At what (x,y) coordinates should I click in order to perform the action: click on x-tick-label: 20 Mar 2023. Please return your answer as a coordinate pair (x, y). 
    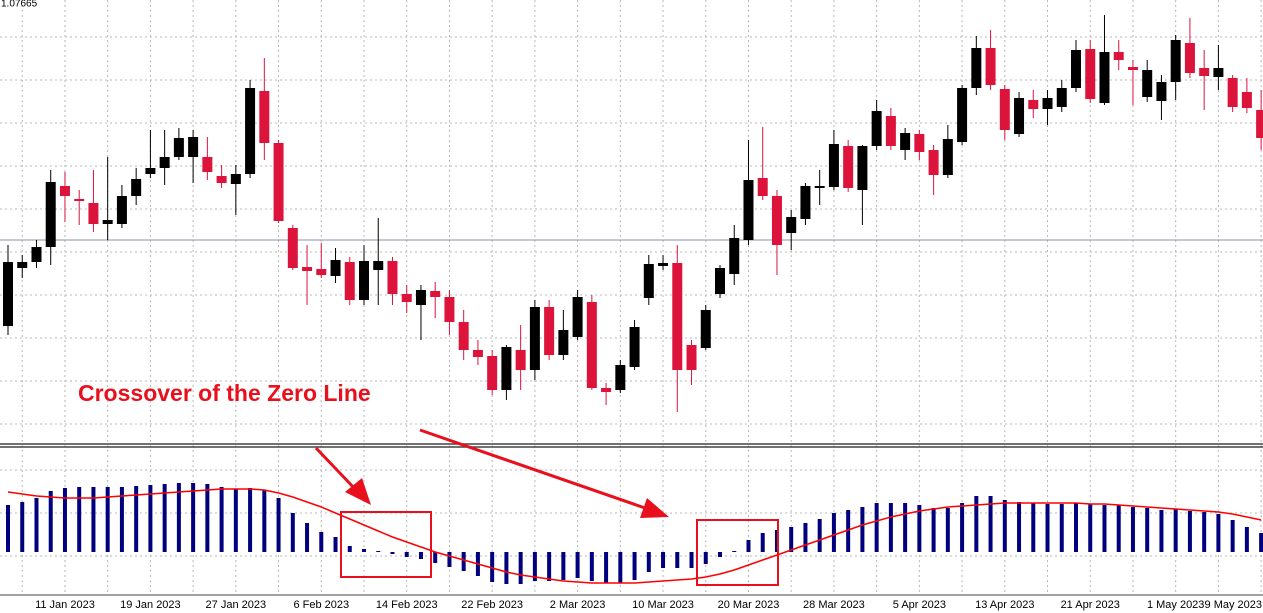
    Looking at the image, I should click on (749, 605).